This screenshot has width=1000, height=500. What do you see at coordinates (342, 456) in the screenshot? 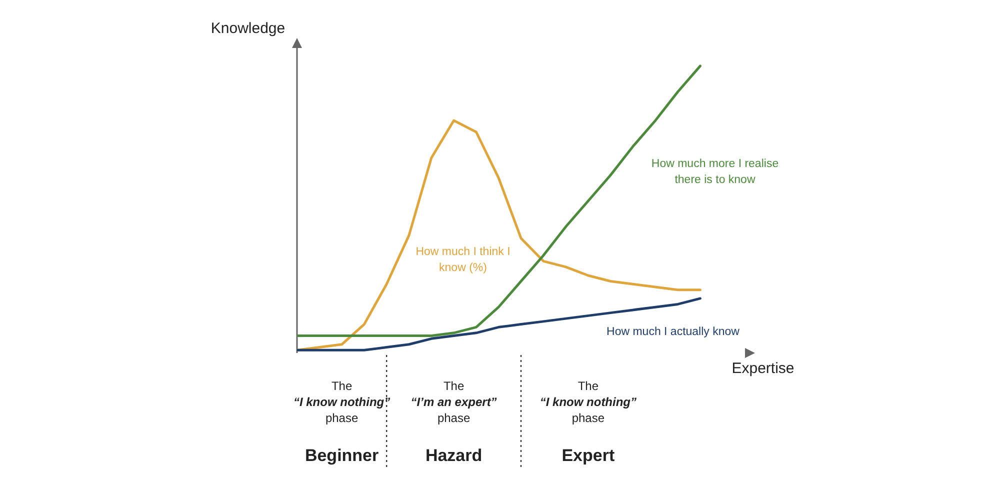
I see `text: Beginner` at bounding box center [342, 456].